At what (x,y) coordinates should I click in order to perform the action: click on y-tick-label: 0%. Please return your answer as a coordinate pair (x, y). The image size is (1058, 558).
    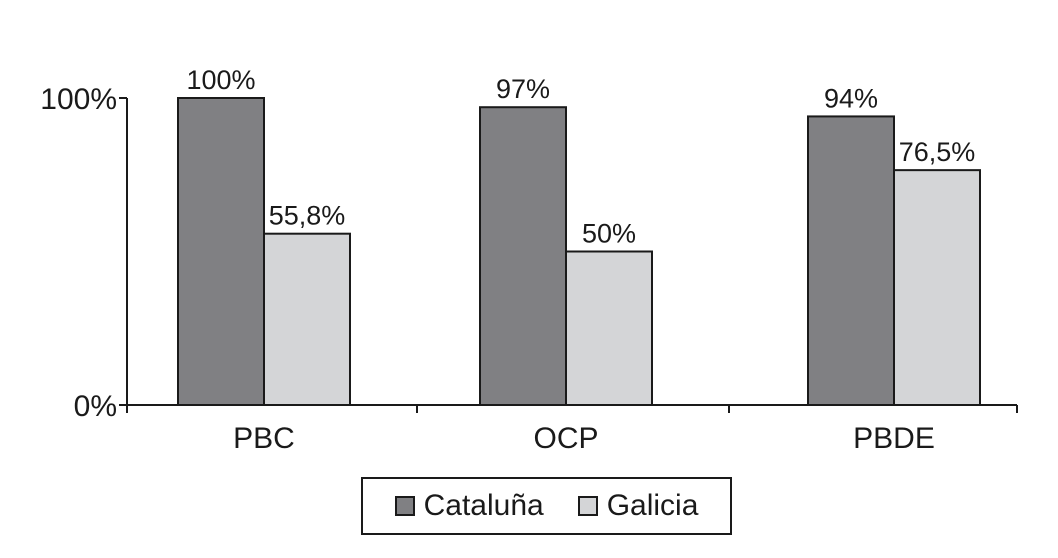
    Looking at the image, I should click on (95, 406).